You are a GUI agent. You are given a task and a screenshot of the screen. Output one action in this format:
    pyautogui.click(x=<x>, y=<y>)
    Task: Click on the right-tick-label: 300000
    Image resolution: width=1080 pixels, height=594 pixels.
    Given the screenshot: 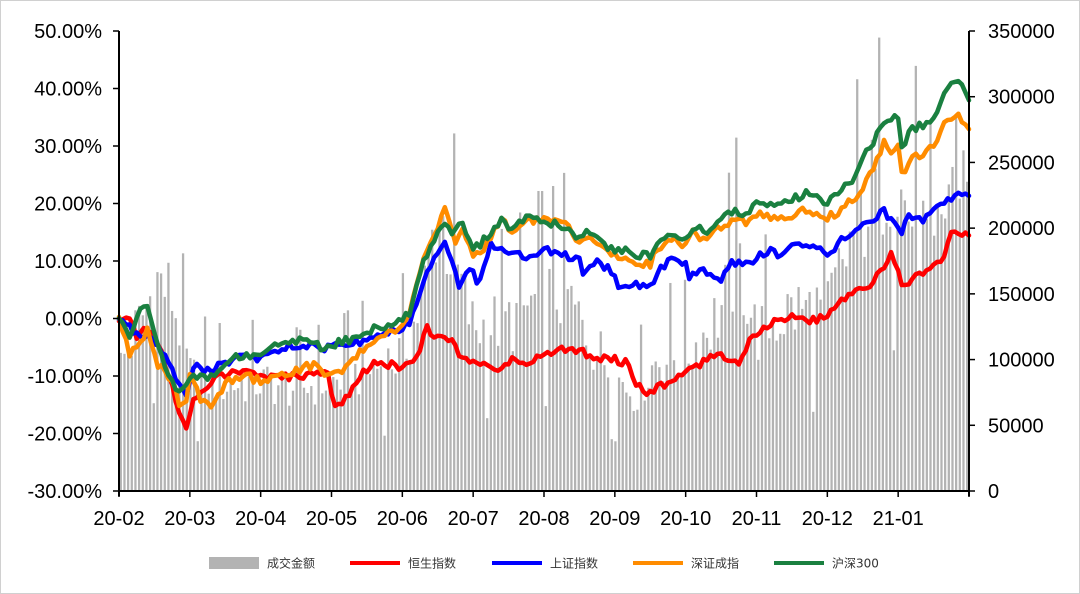 What is the action you would take?
    pyautogui.click(x=1021, y=98)
    